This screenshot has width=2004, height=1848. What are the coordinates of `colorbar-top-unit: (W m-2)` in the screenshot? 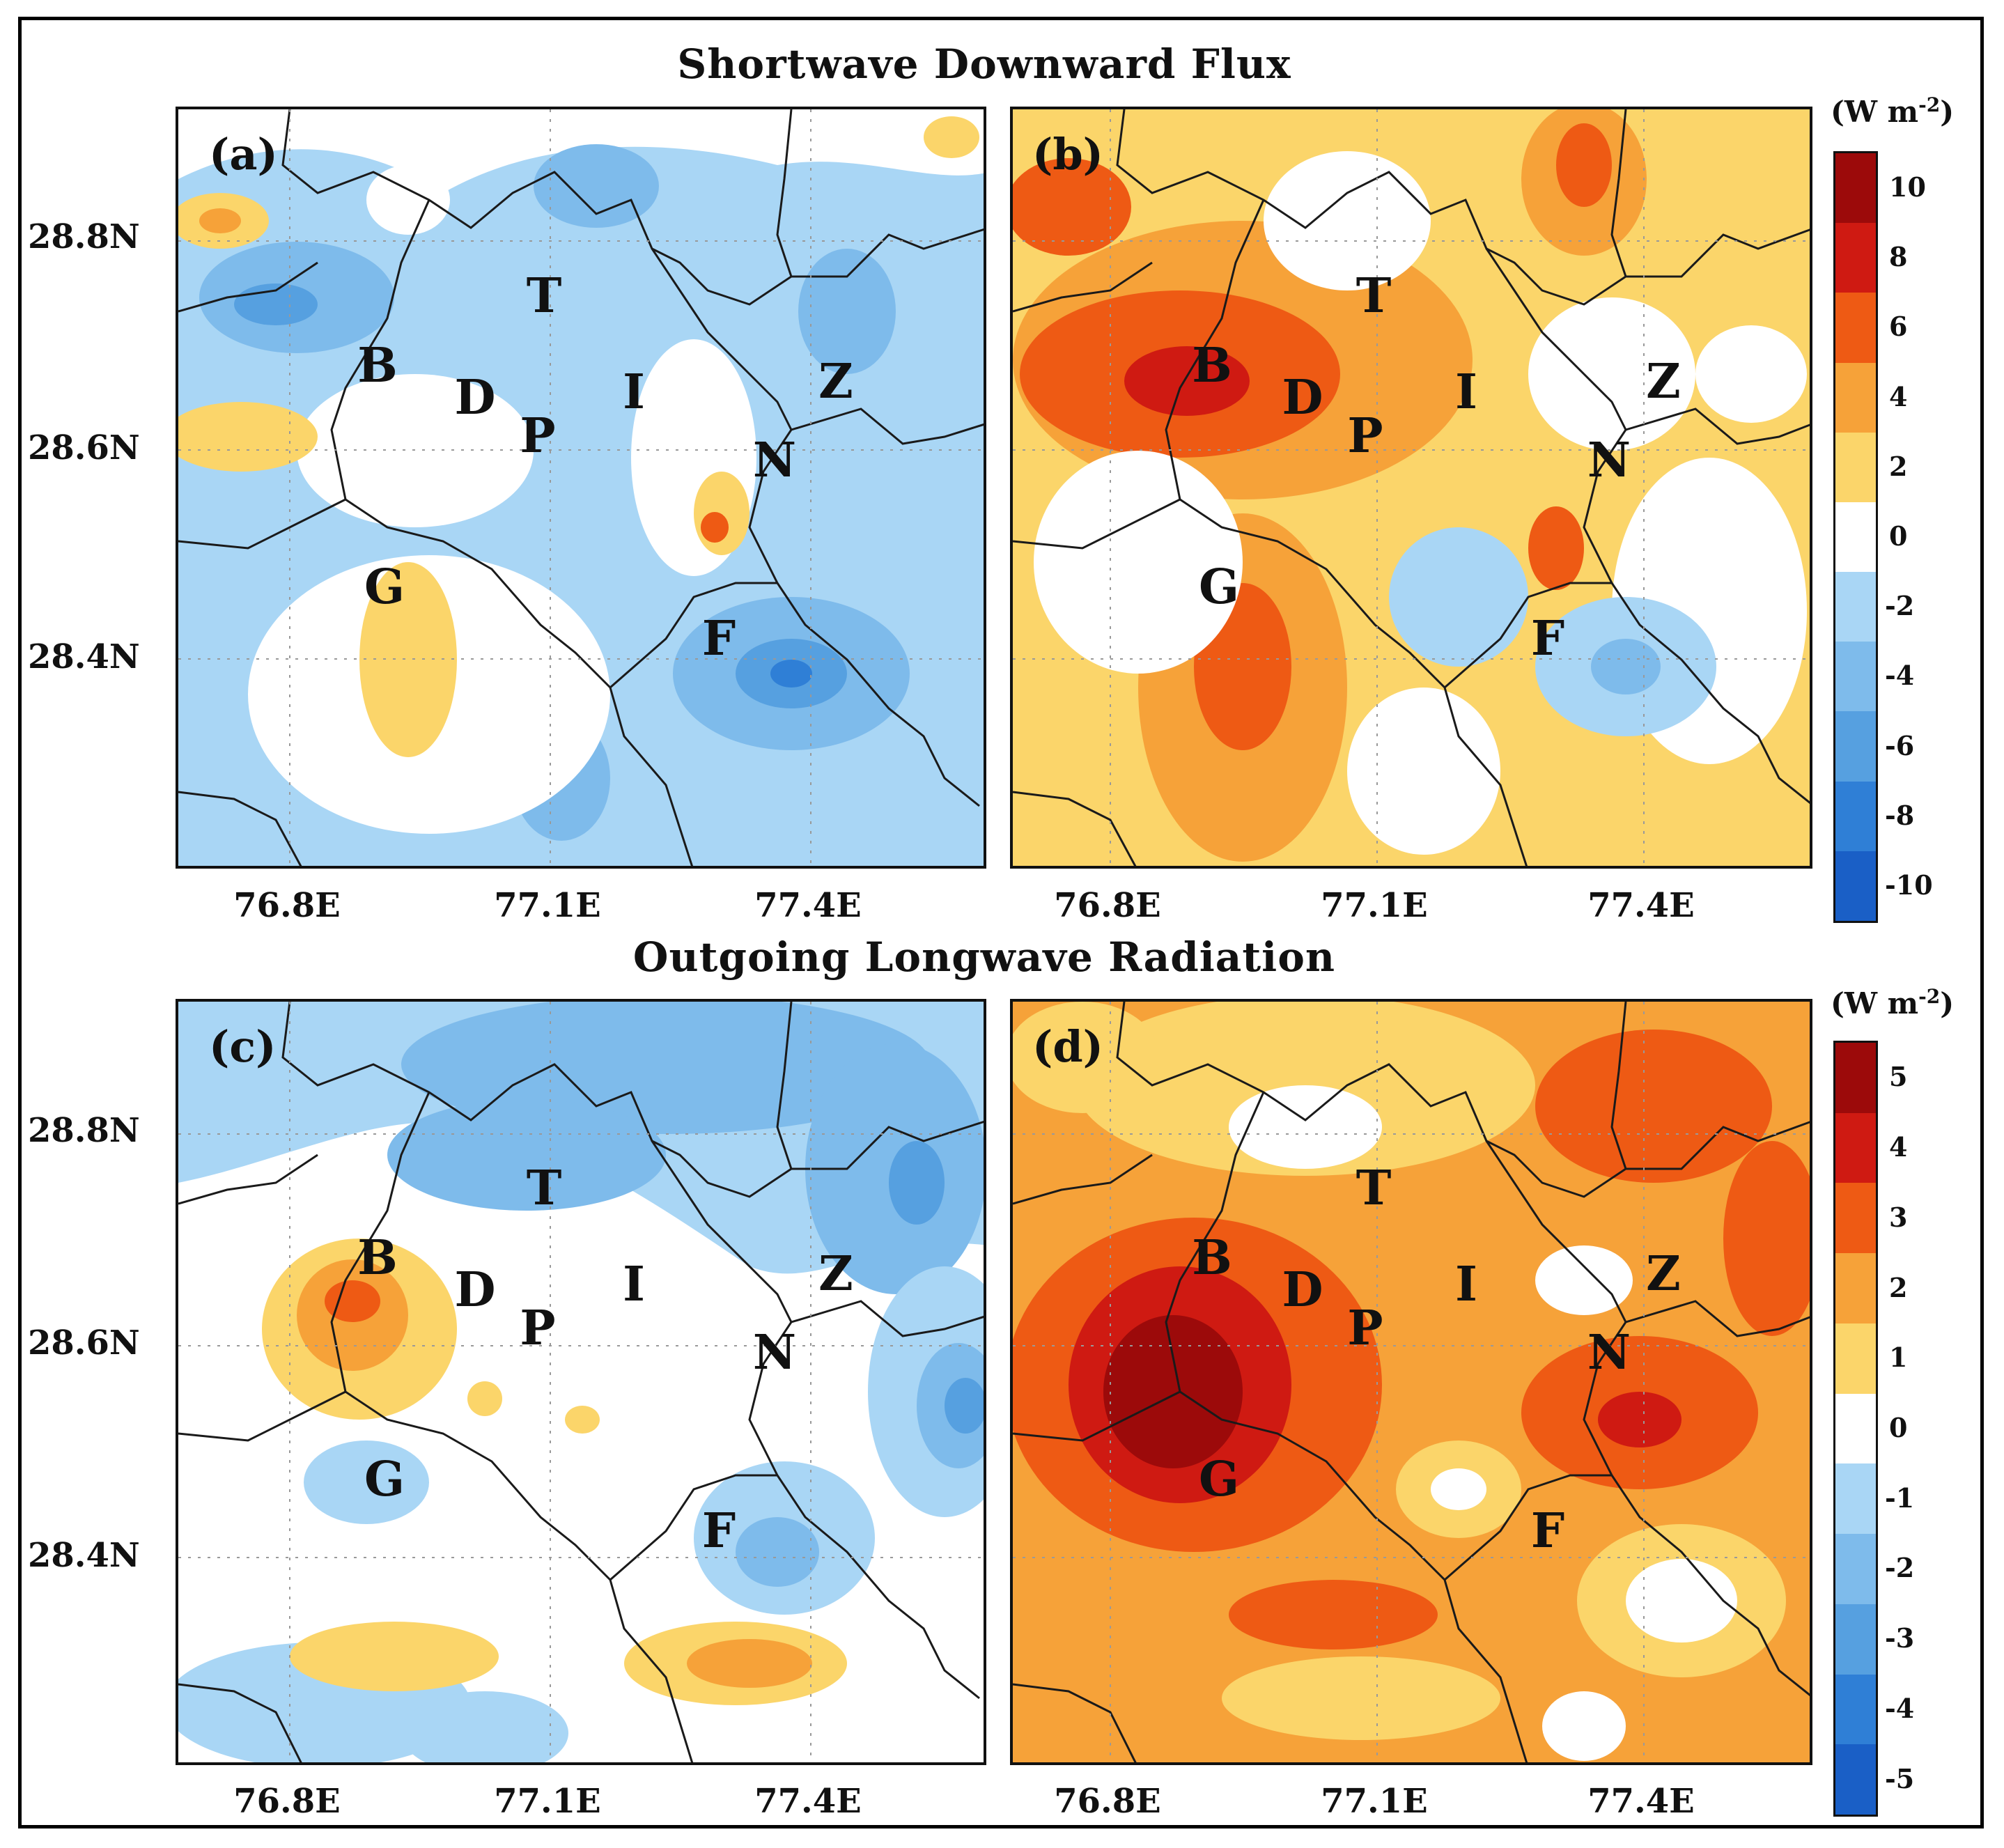 It's located at (1893, 111).